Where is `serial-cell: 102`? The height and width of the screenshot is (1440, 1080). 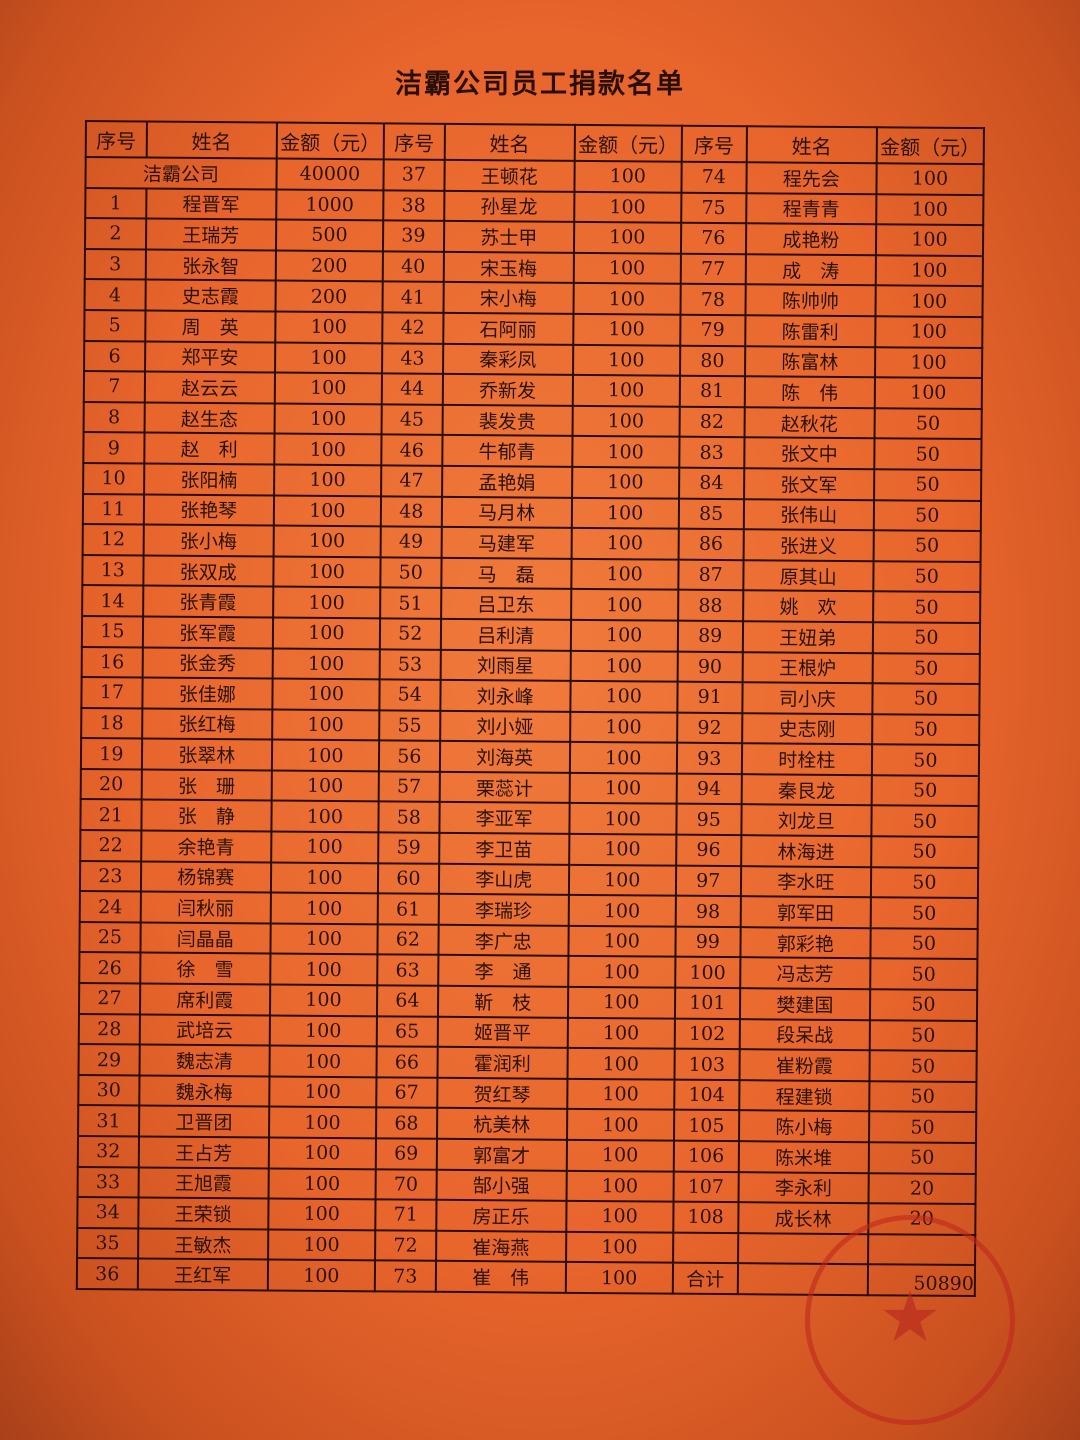 serial-cell: 102 is located at coordinates (707, 1034).